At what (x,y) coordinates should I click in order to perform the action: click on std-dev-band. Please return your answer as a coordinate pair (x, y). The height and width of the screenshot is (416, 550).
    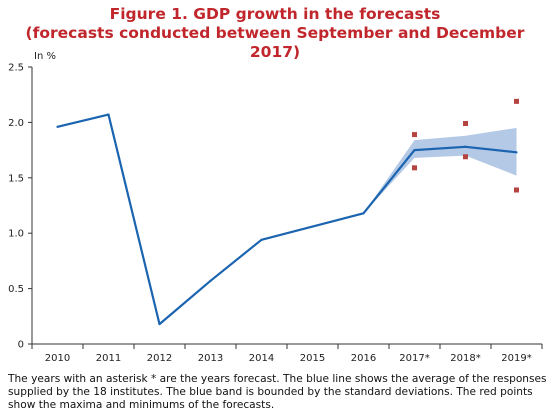
    Looking at the image, I should click on (440, 170).